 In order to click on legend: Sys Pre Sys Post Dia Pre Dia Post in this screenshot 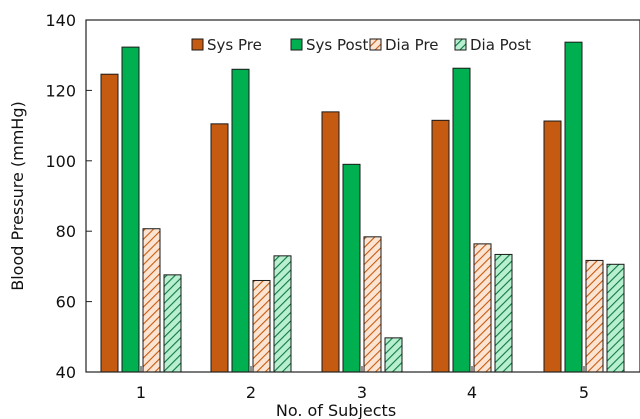, I will do `click(361, 45)`.